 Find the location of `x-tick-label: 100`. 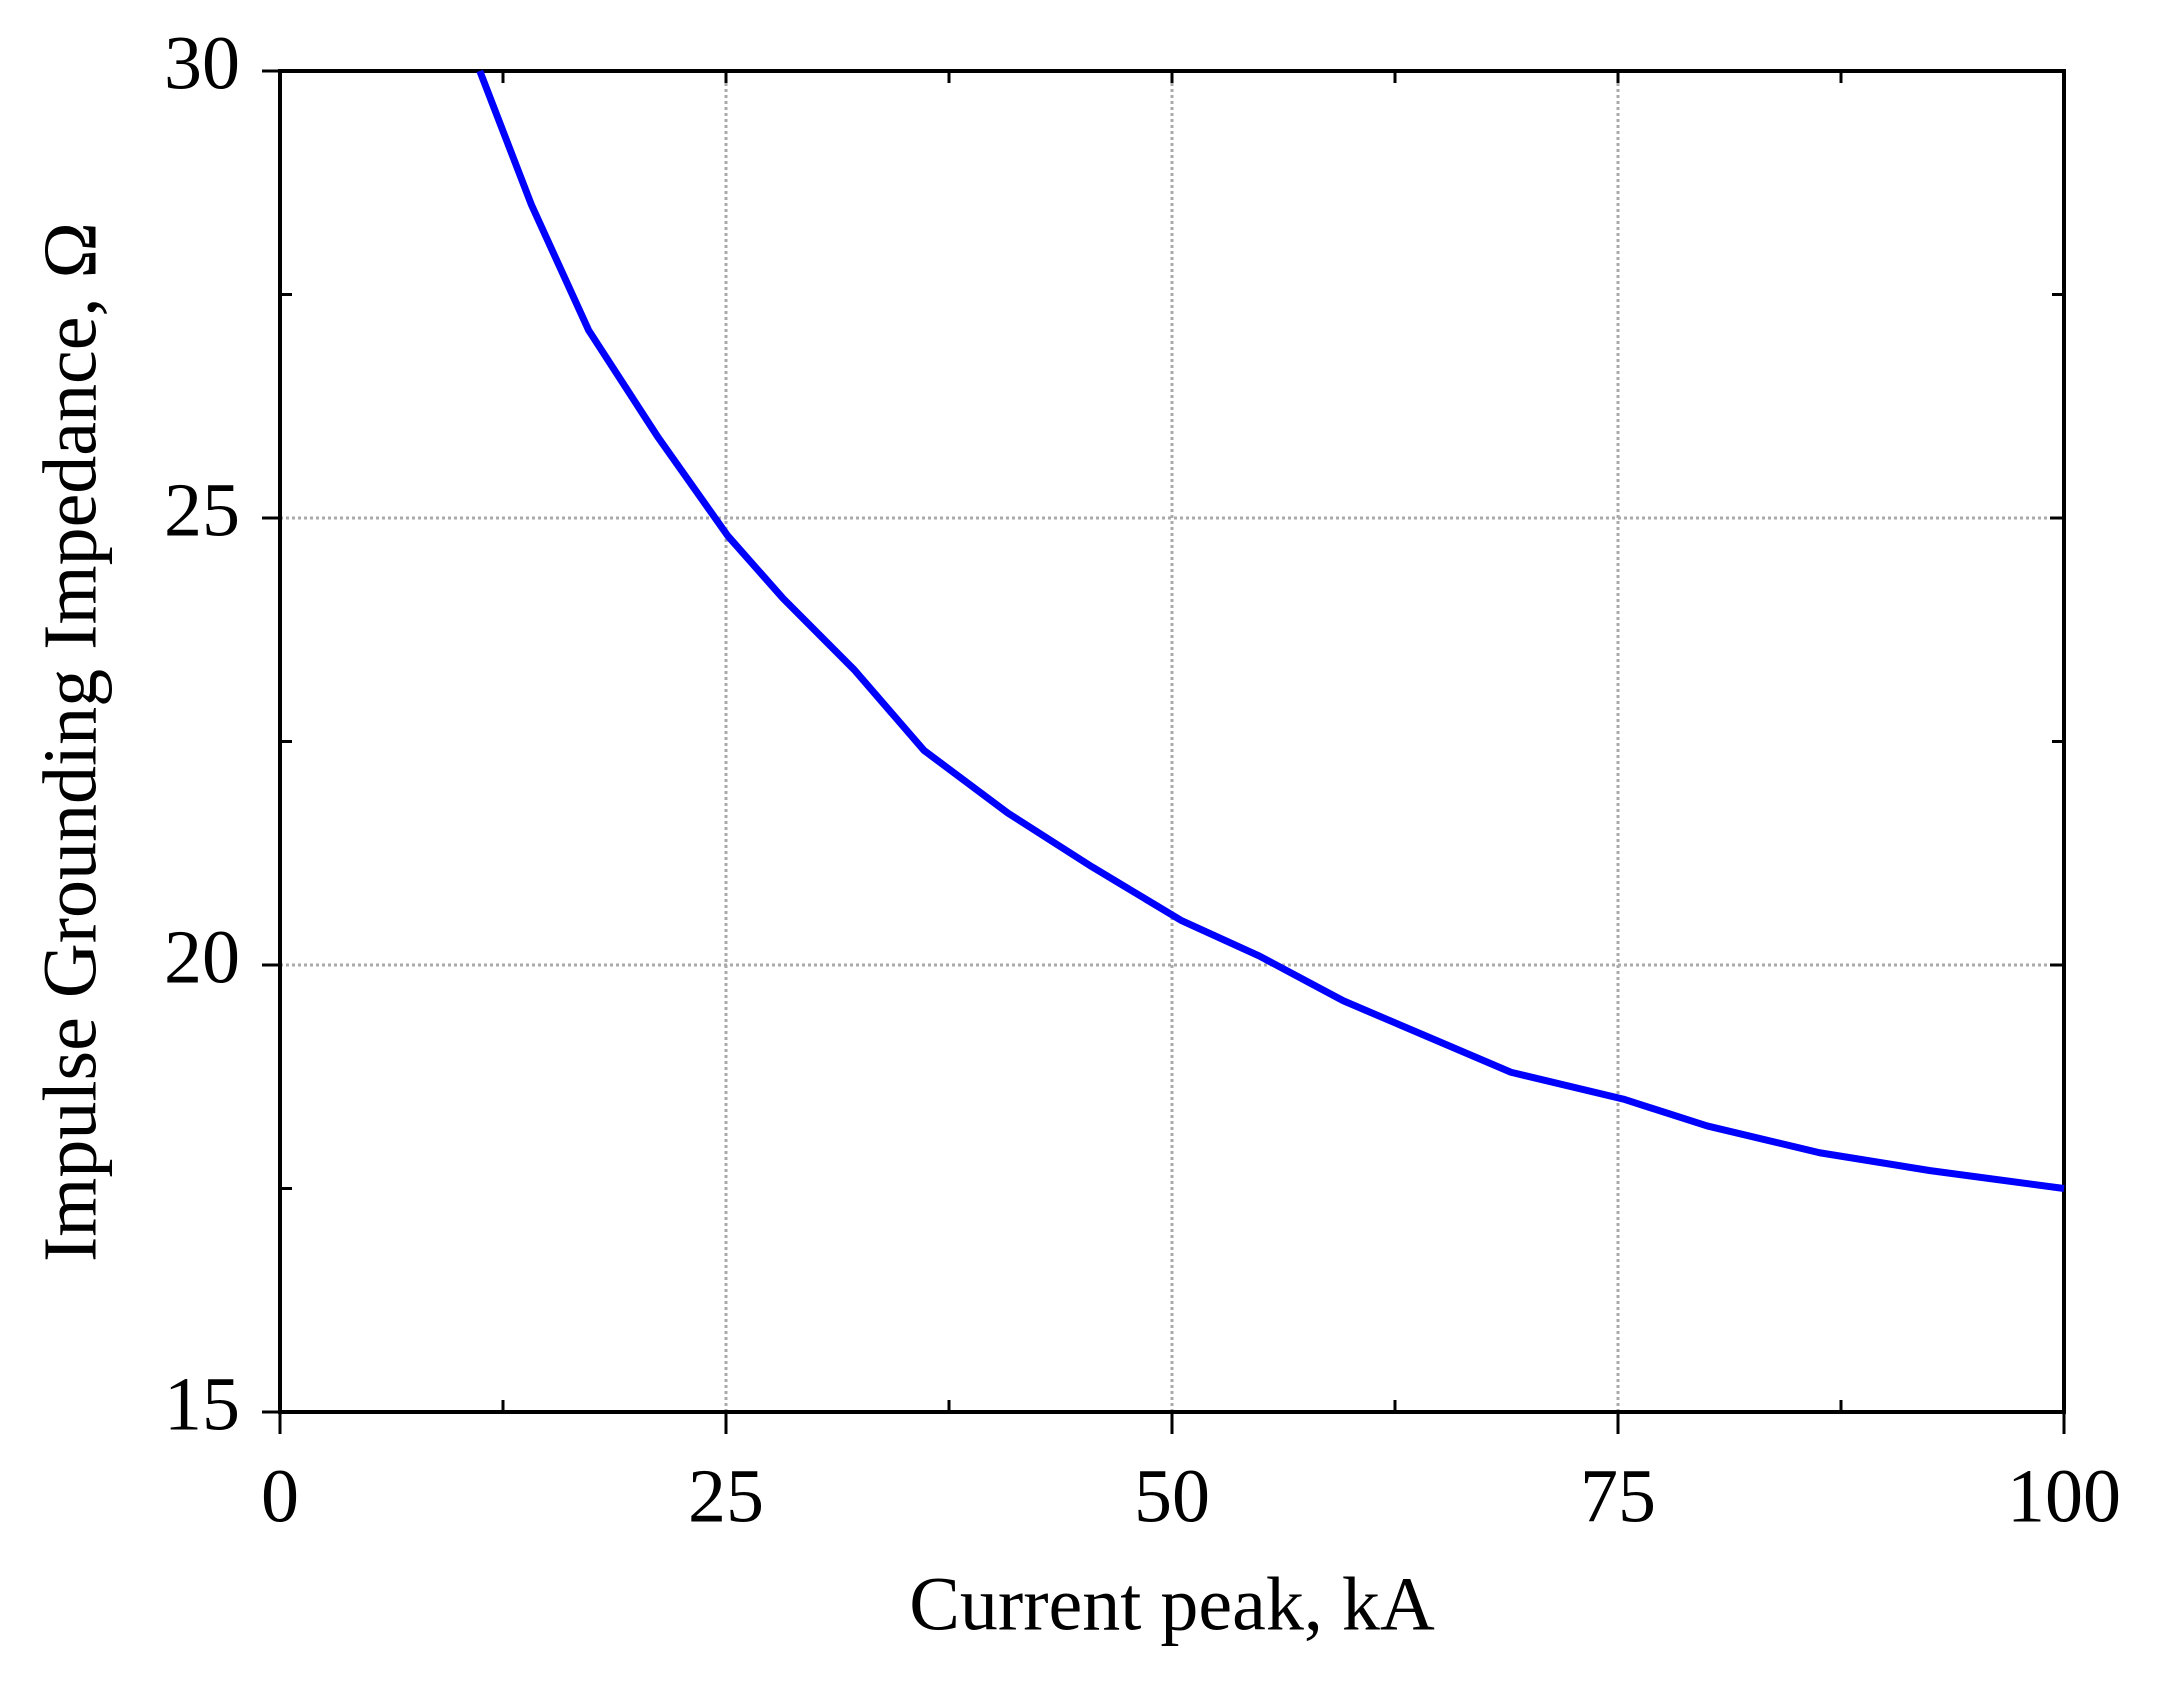

x-tick-label: 100 is located at coordinates (2064, 1496).